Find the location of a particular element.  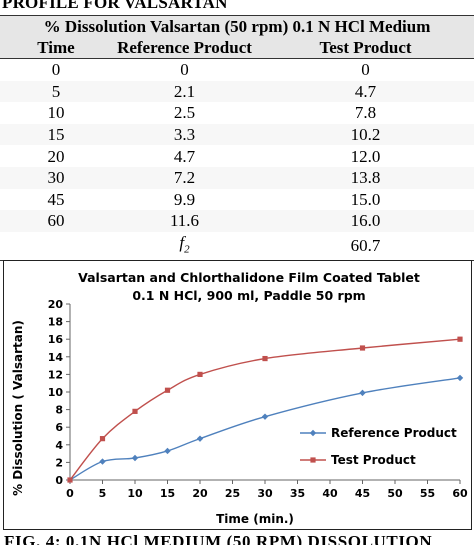

chart-subtitle: 0.1 N HCl, 900 ml, Paddle 50 rpm is located at coordinates (248, 295).